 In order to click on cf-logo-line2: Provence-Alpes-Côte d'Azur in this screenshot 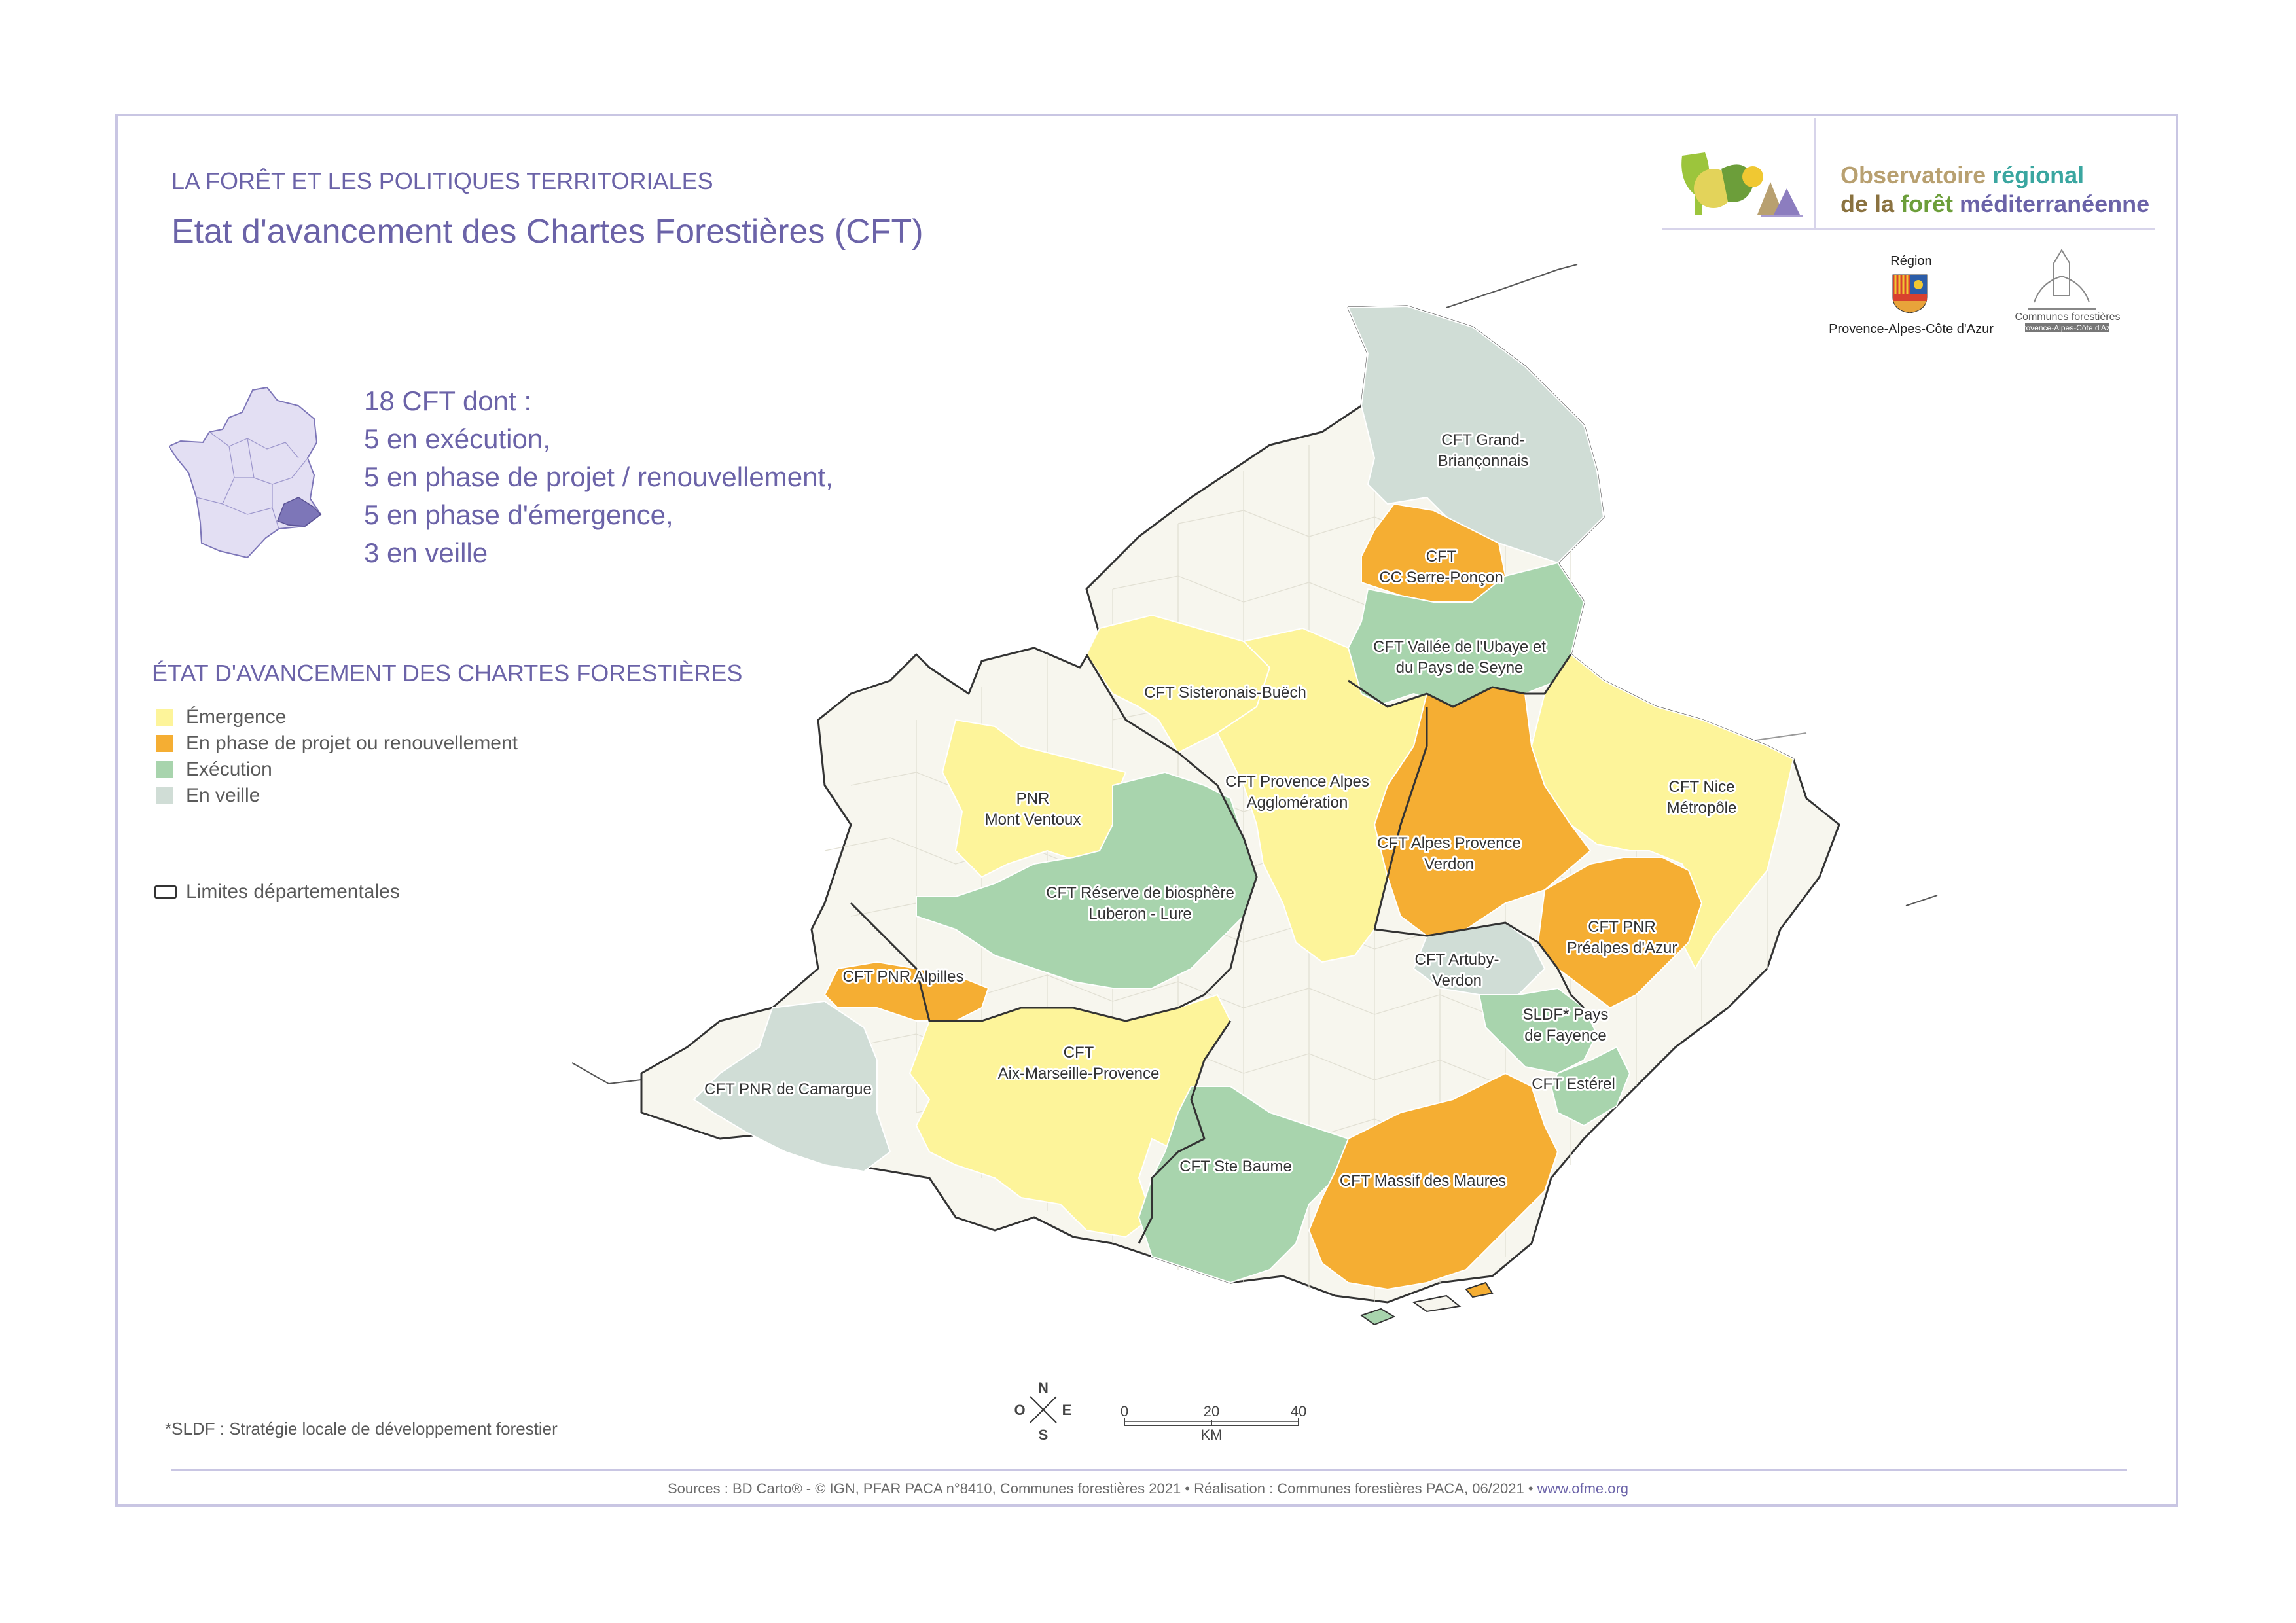, I will do `click(2067, 327)`.